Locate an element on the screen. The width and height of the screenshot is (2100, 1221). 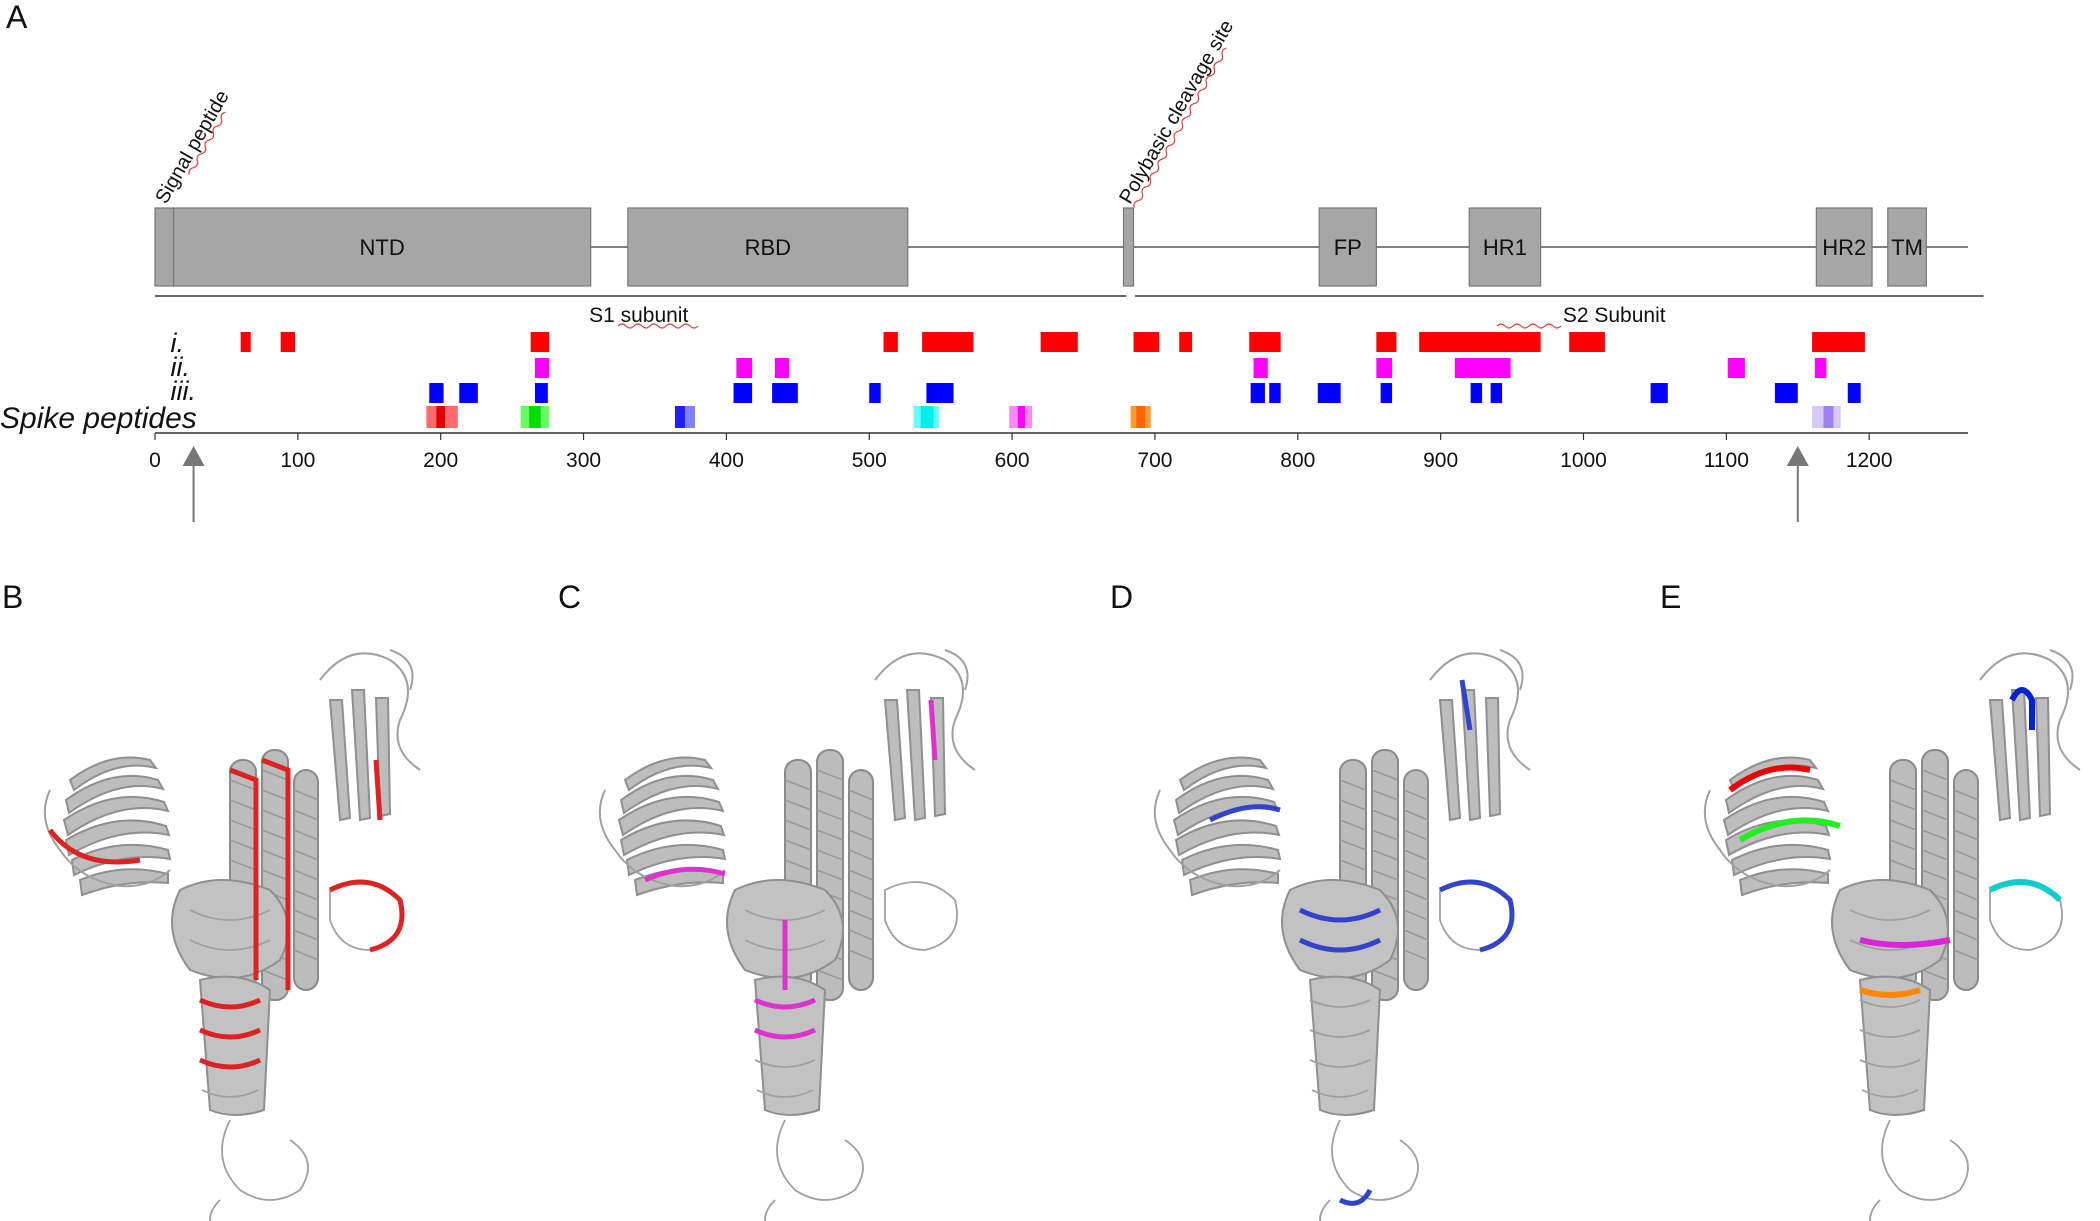
cleavage-site-annotation: Polybasic cleavage site is located at coordinates (1176, 112).